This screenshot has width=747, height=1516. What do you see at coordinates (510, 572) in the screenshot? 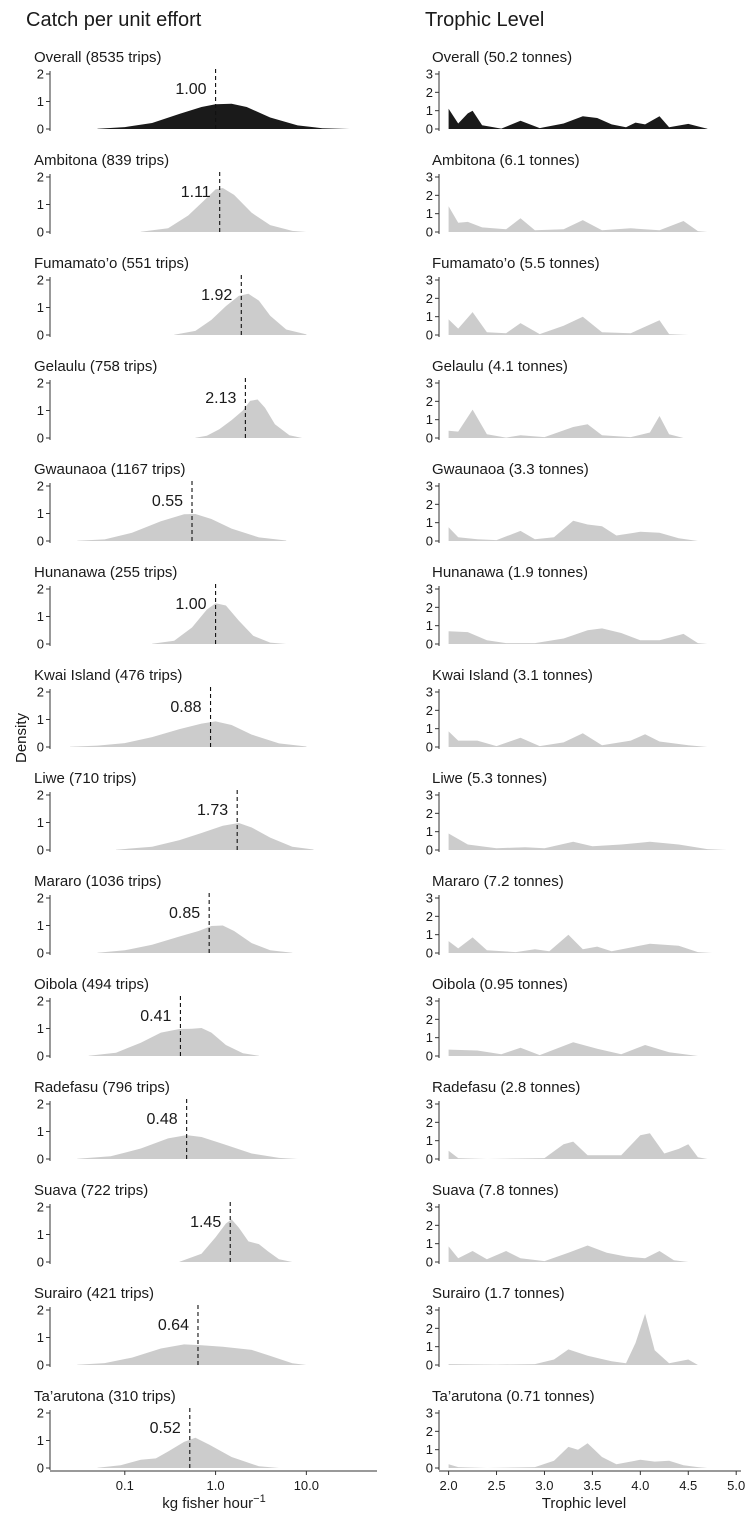
I see `panel-title: Hunanawa (1.9 tonnes)` at bounding box center [510, 572].